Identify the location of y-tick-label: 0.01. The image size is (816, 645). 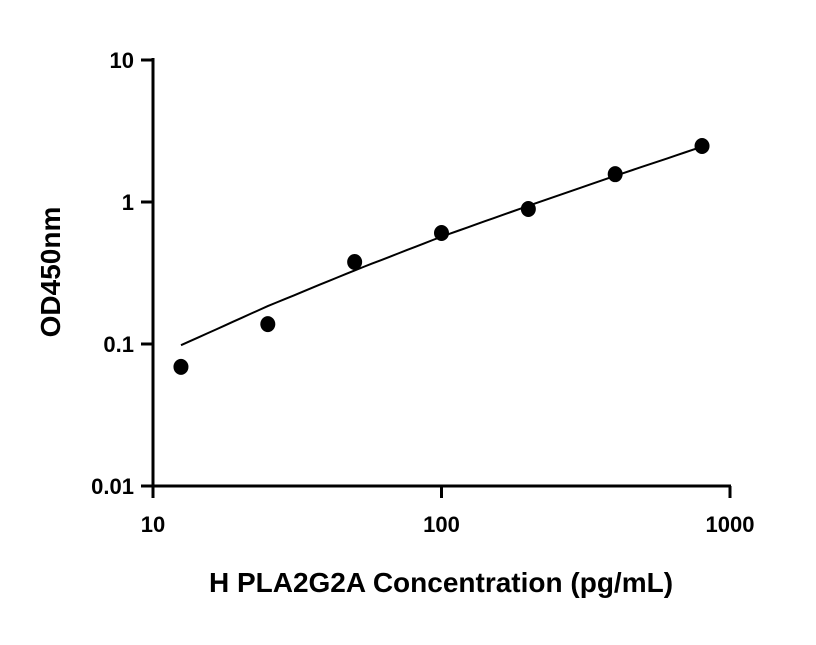
(112, 486).